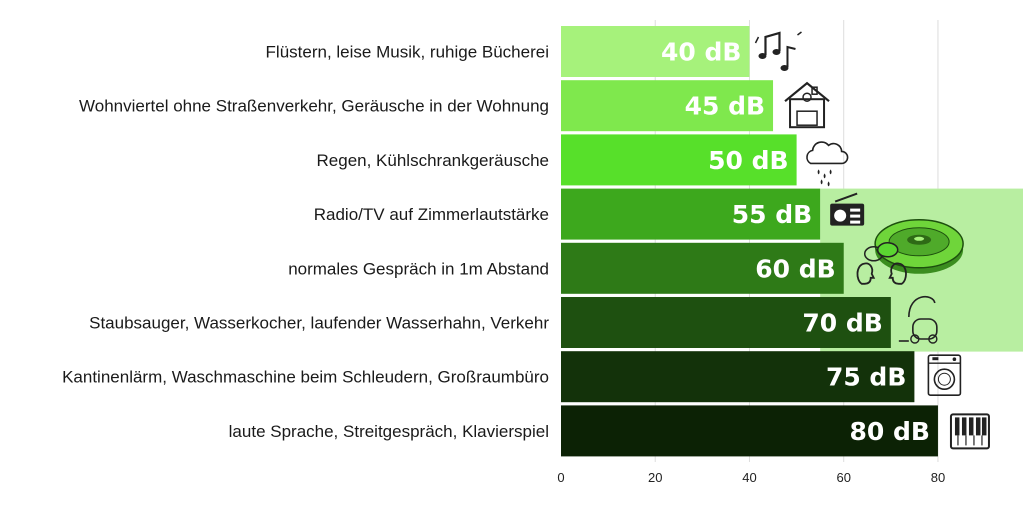  I want to click on bar-value-label: 80 dB, so click(890, 431).